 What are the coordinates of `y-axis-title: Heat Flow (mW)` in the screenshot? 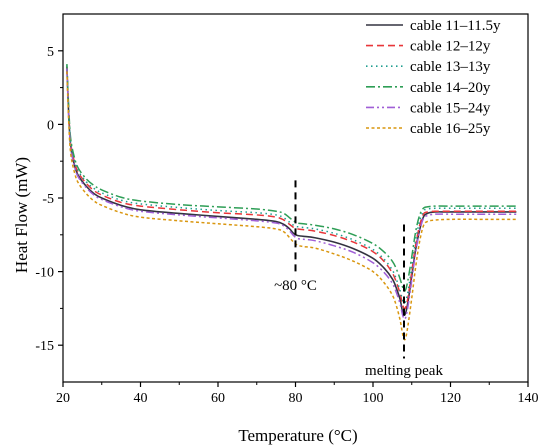 It's located at (21, 215).